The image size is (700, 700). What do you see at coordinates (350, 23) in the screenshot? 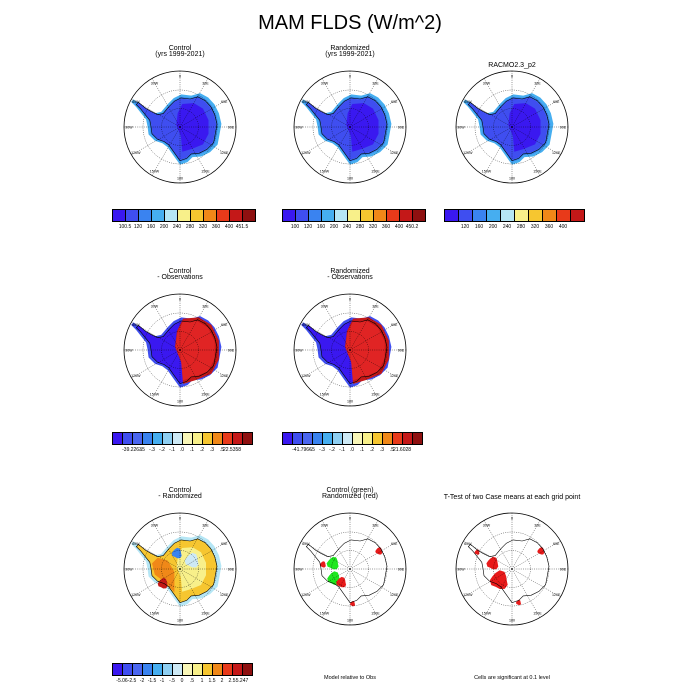
I see `main-title: MAM FLDS (W/m^2)` at bounding box center [350, 23].